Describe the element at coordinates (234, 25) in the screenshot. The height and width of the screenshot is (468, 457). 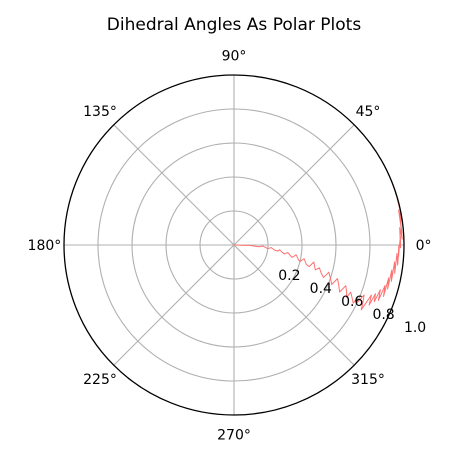
I see `chart-title: Dihedral Angles As Polar Plots` at that location.